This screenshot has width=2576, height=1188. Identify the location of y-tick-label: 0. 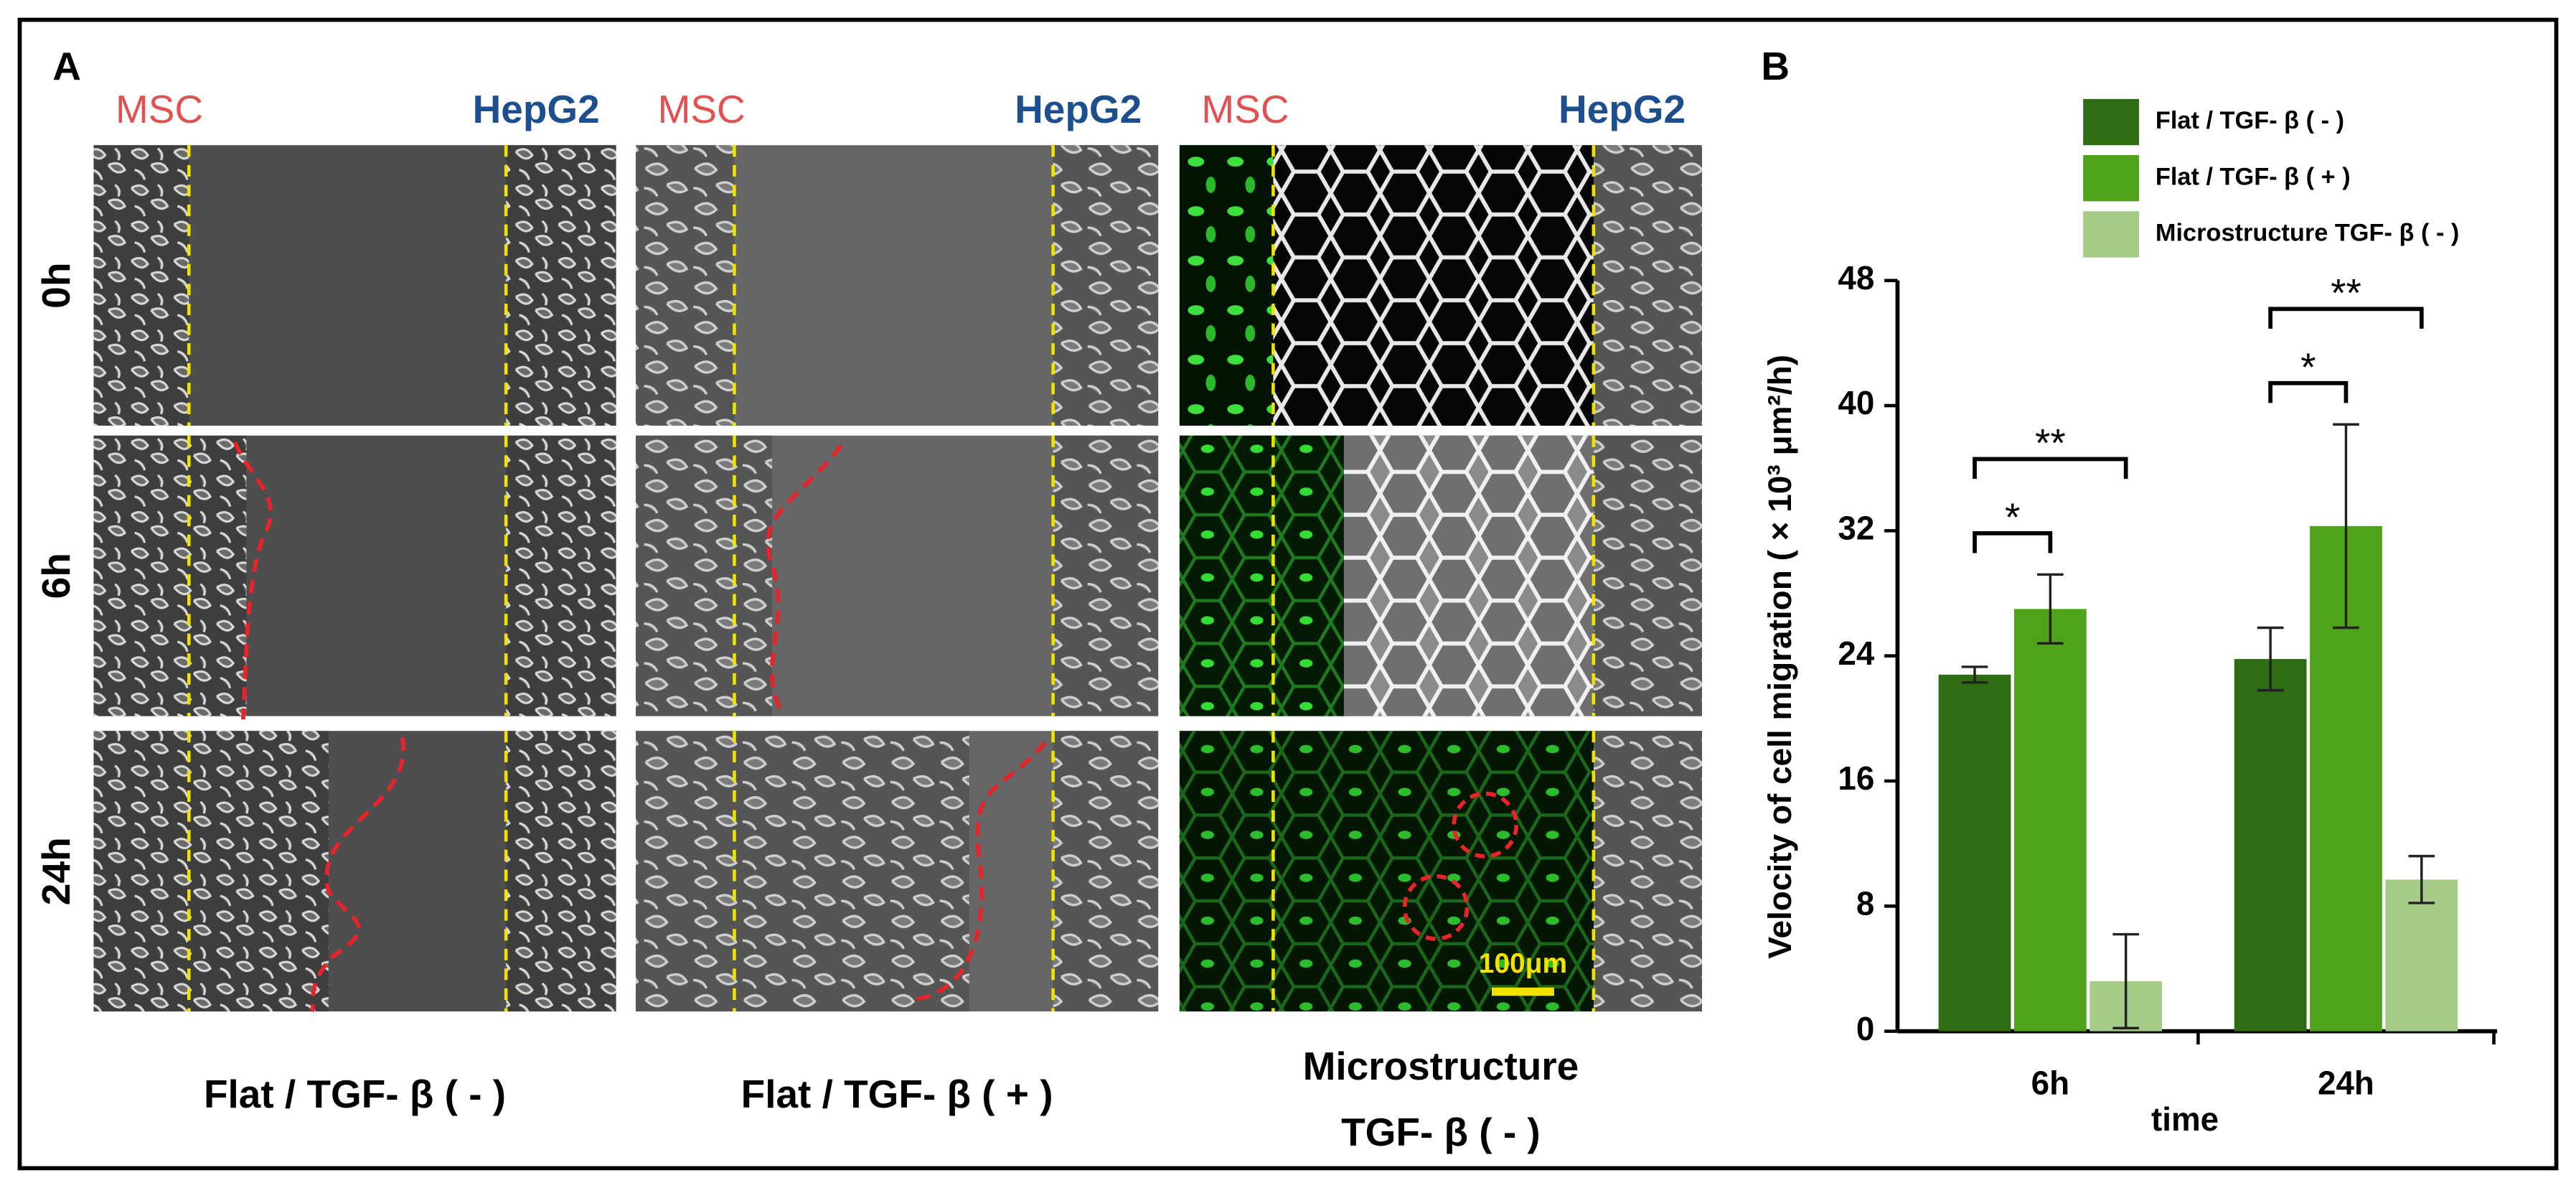
(1865, 1029).